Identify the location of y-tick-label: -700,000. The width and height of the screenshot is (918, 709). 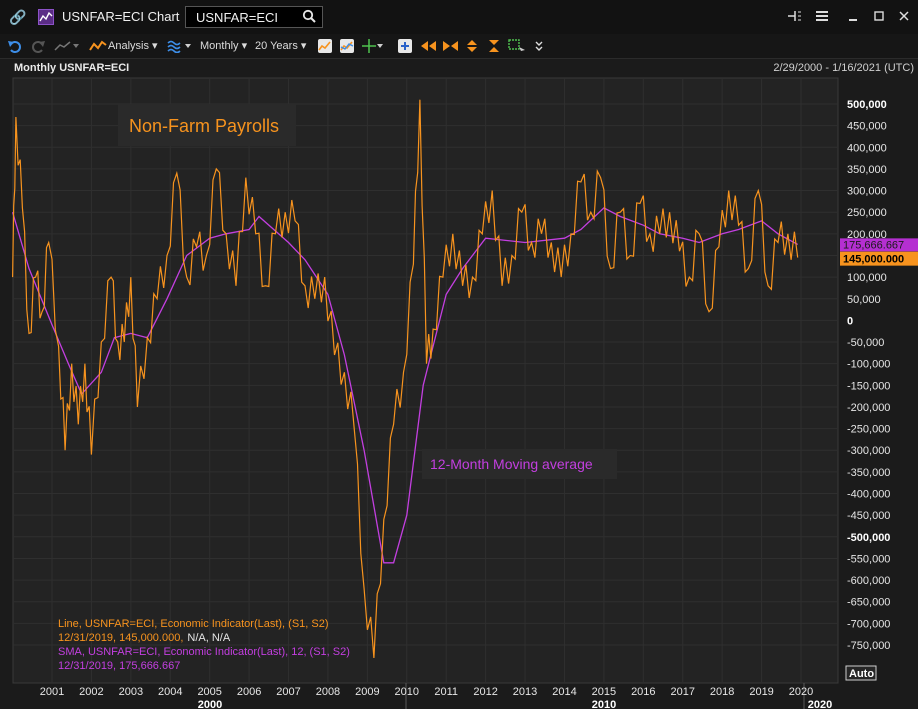
(868, 624).